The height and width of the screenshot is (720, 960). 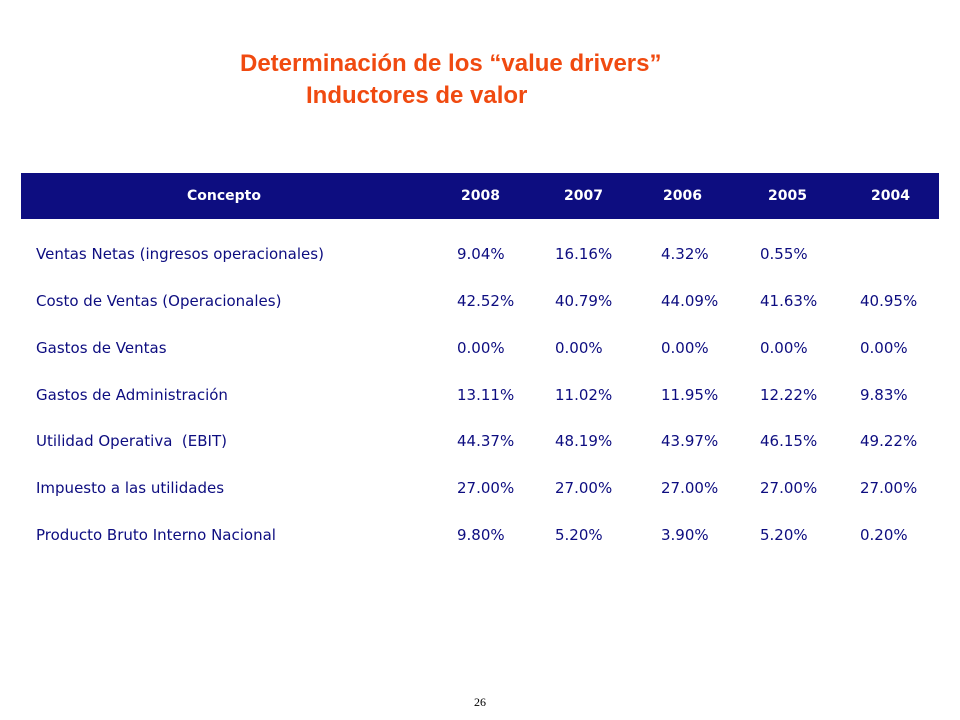 I want to click on cell-2006: 3.90%, so click(x=685, y=535).